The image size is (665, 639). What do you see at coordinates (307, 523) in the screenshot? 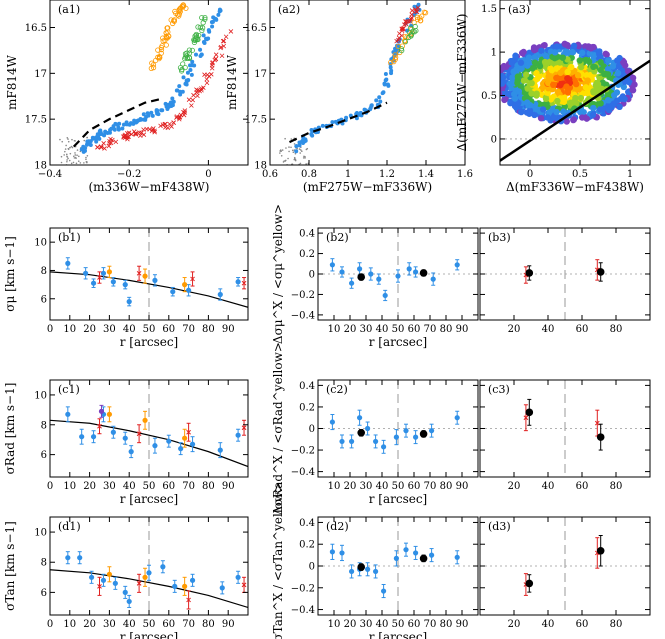
I see `y-tick-label: 0.4` at bounding box center [307, 523].